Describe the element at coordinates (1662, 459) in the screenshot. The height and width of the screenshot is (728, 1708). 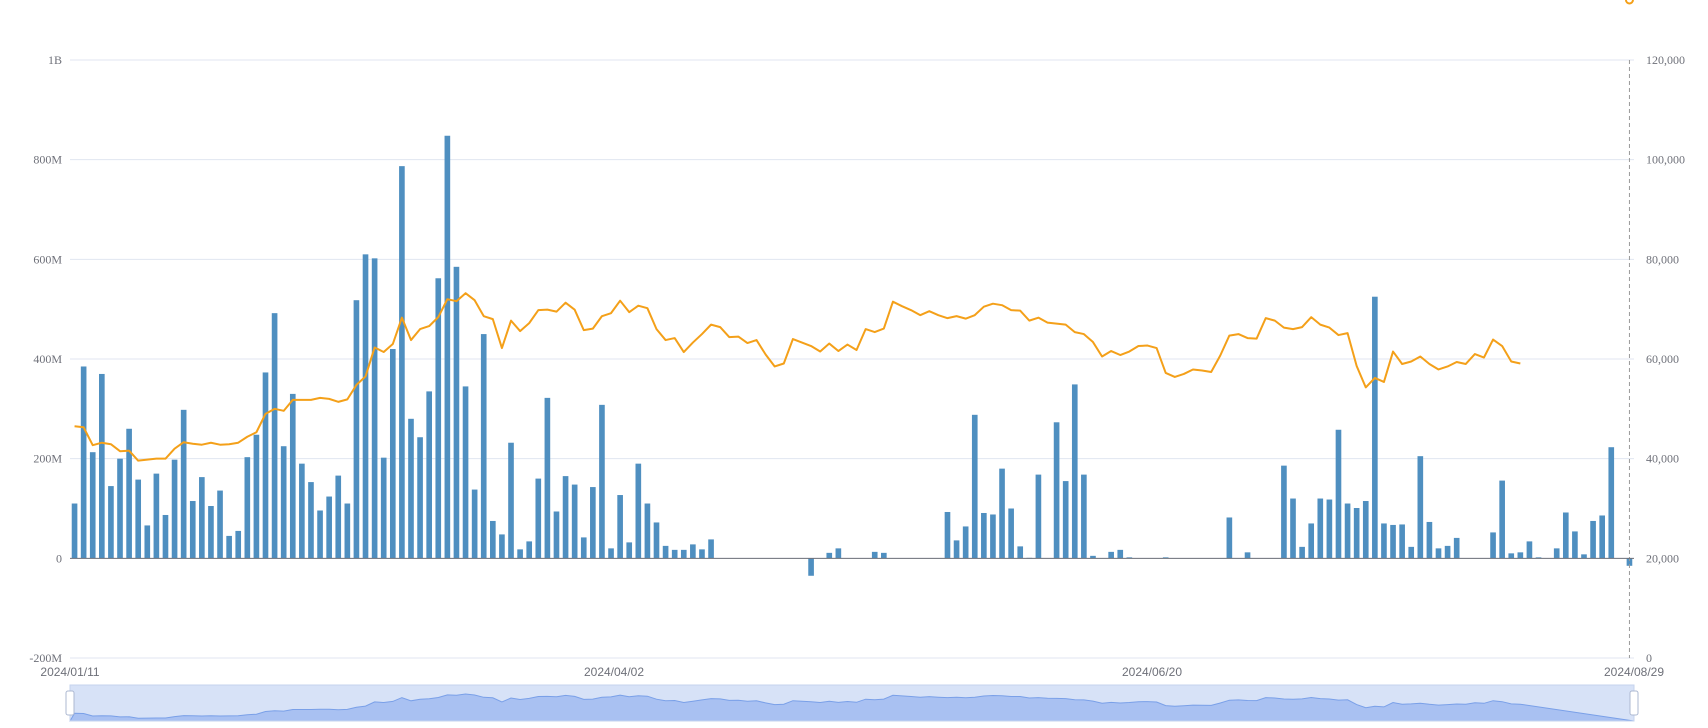
I see `right-tick-label: 40,000` at that location.